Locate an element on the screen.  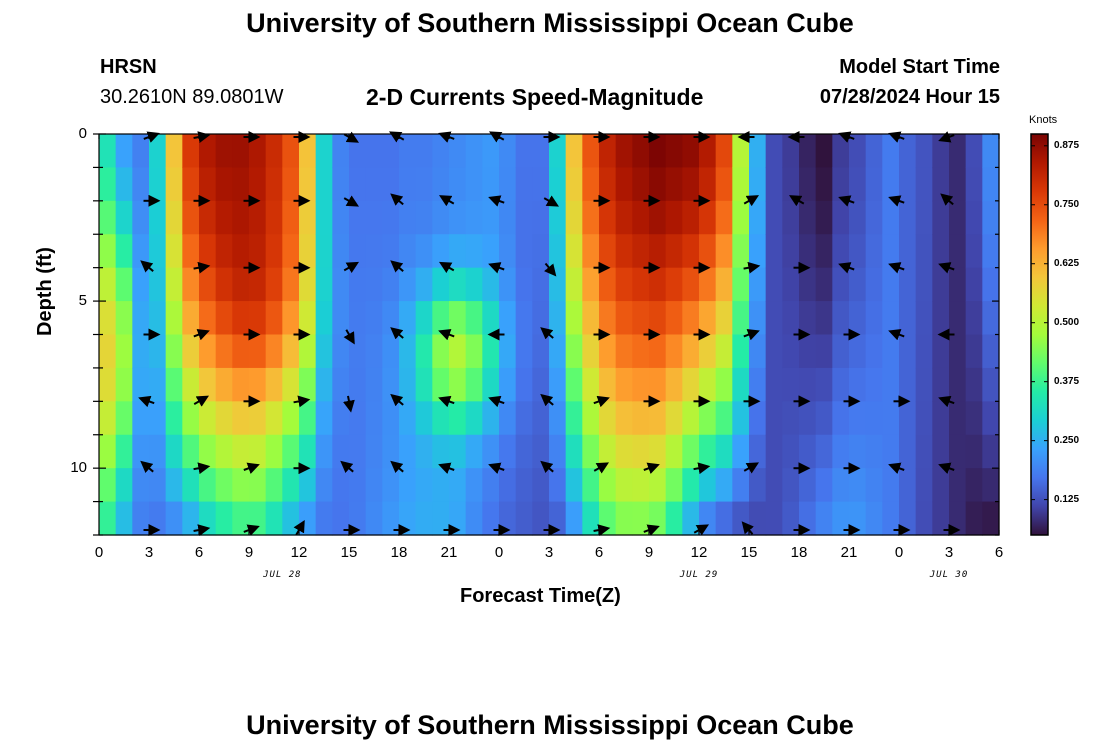
x-tick-label: 6 is located at coordinates (199, 552).